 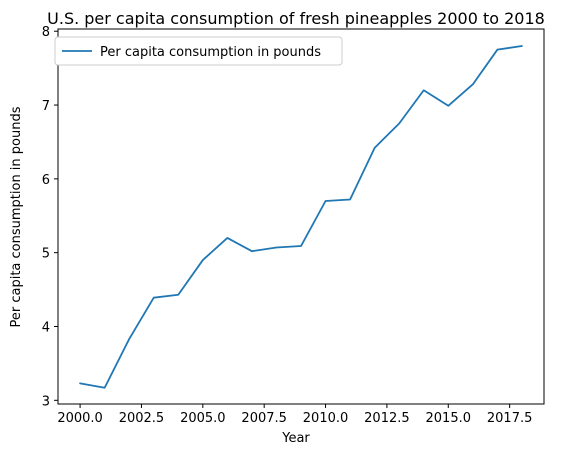 I want to click on y-tick-label: 6, so click(x=46, y=180).